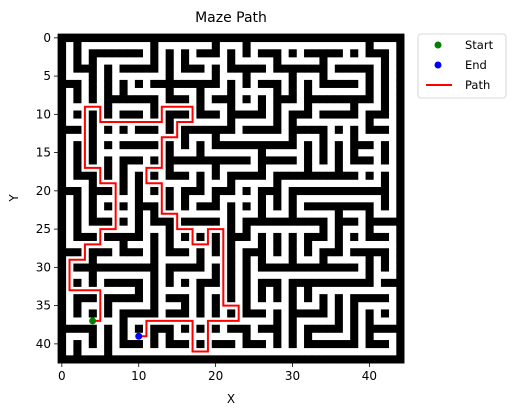 The width and height of the screenshot is (514, 416). I want to click on x-tick-label: 20, so click(215, 376).